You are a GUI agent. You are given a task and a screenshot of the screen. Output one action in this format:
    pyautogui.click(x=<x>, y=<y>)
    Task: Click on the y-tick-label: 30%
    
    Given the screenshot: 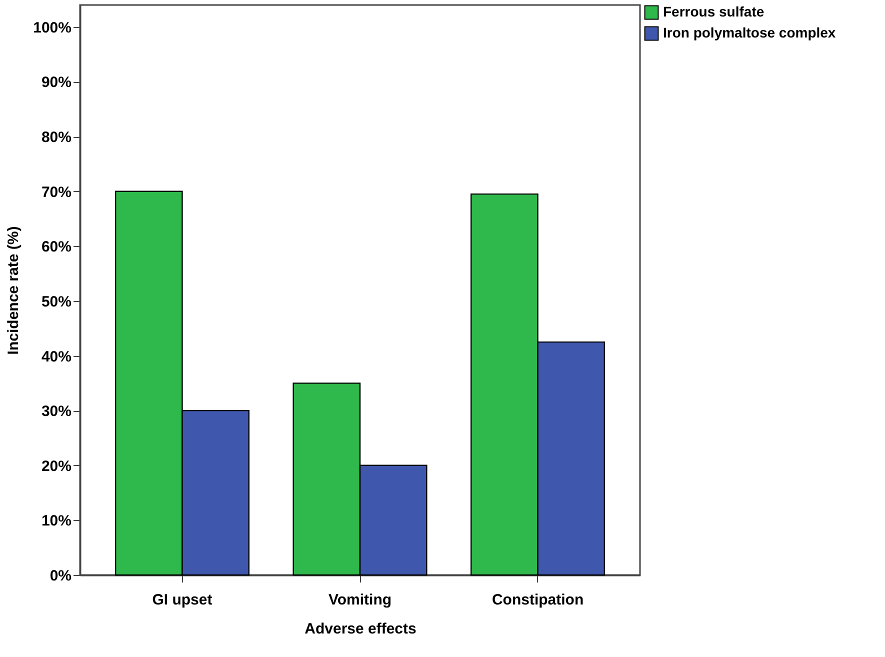 What is the action you would take?
    pyautogui.click(x=56, y=411)
    